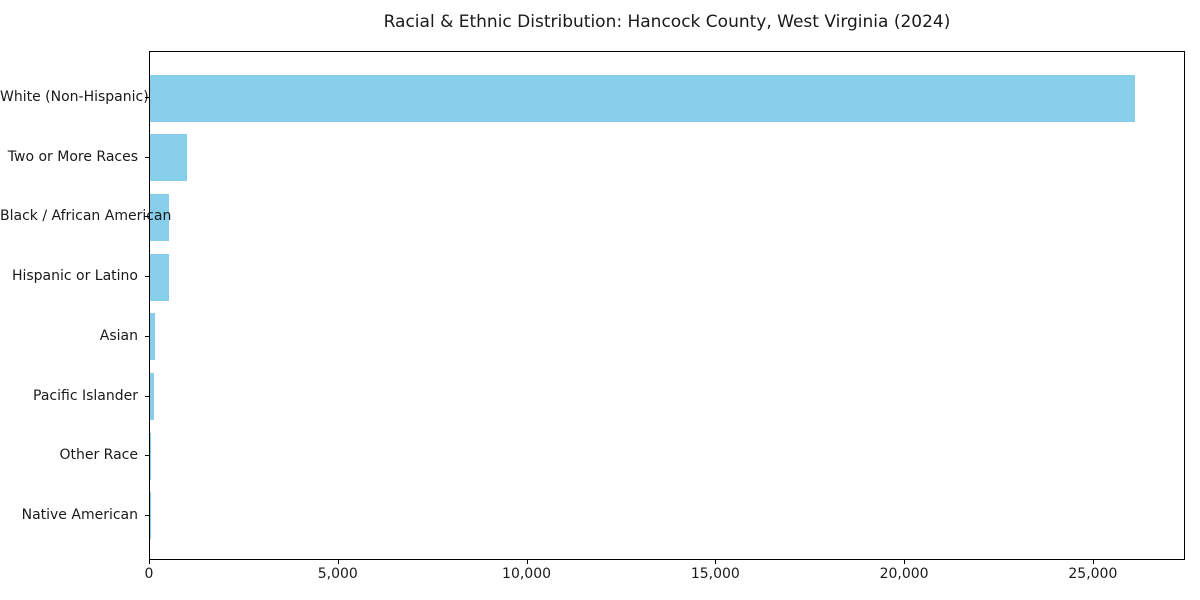  Describe the element at coordinates (118, 335) in the screenshot. I see `ytick-label-asian: Asian` at that location.